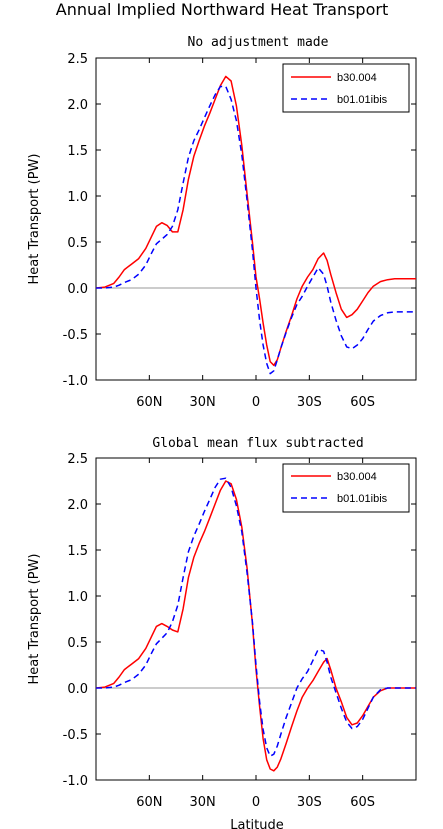  I want to click on x-axis-label: Latitude, so click(257, 823).